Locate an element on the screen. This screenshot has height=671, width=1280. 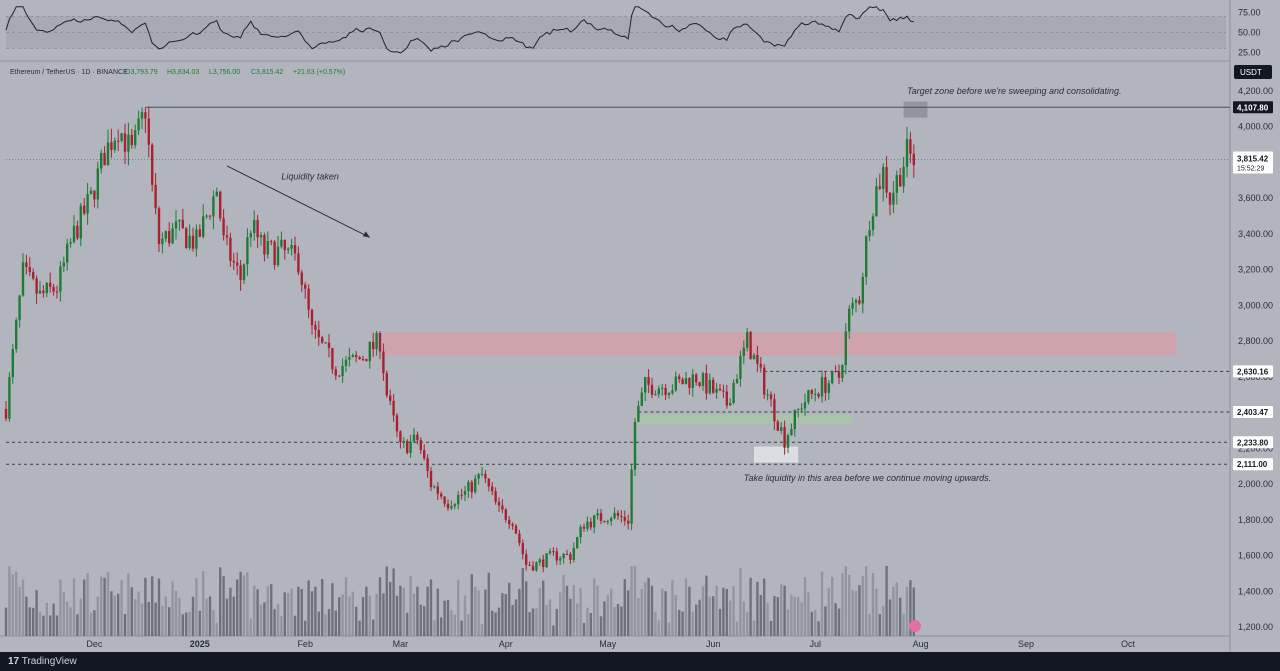
zone-target is located at coordinates (915, 109).